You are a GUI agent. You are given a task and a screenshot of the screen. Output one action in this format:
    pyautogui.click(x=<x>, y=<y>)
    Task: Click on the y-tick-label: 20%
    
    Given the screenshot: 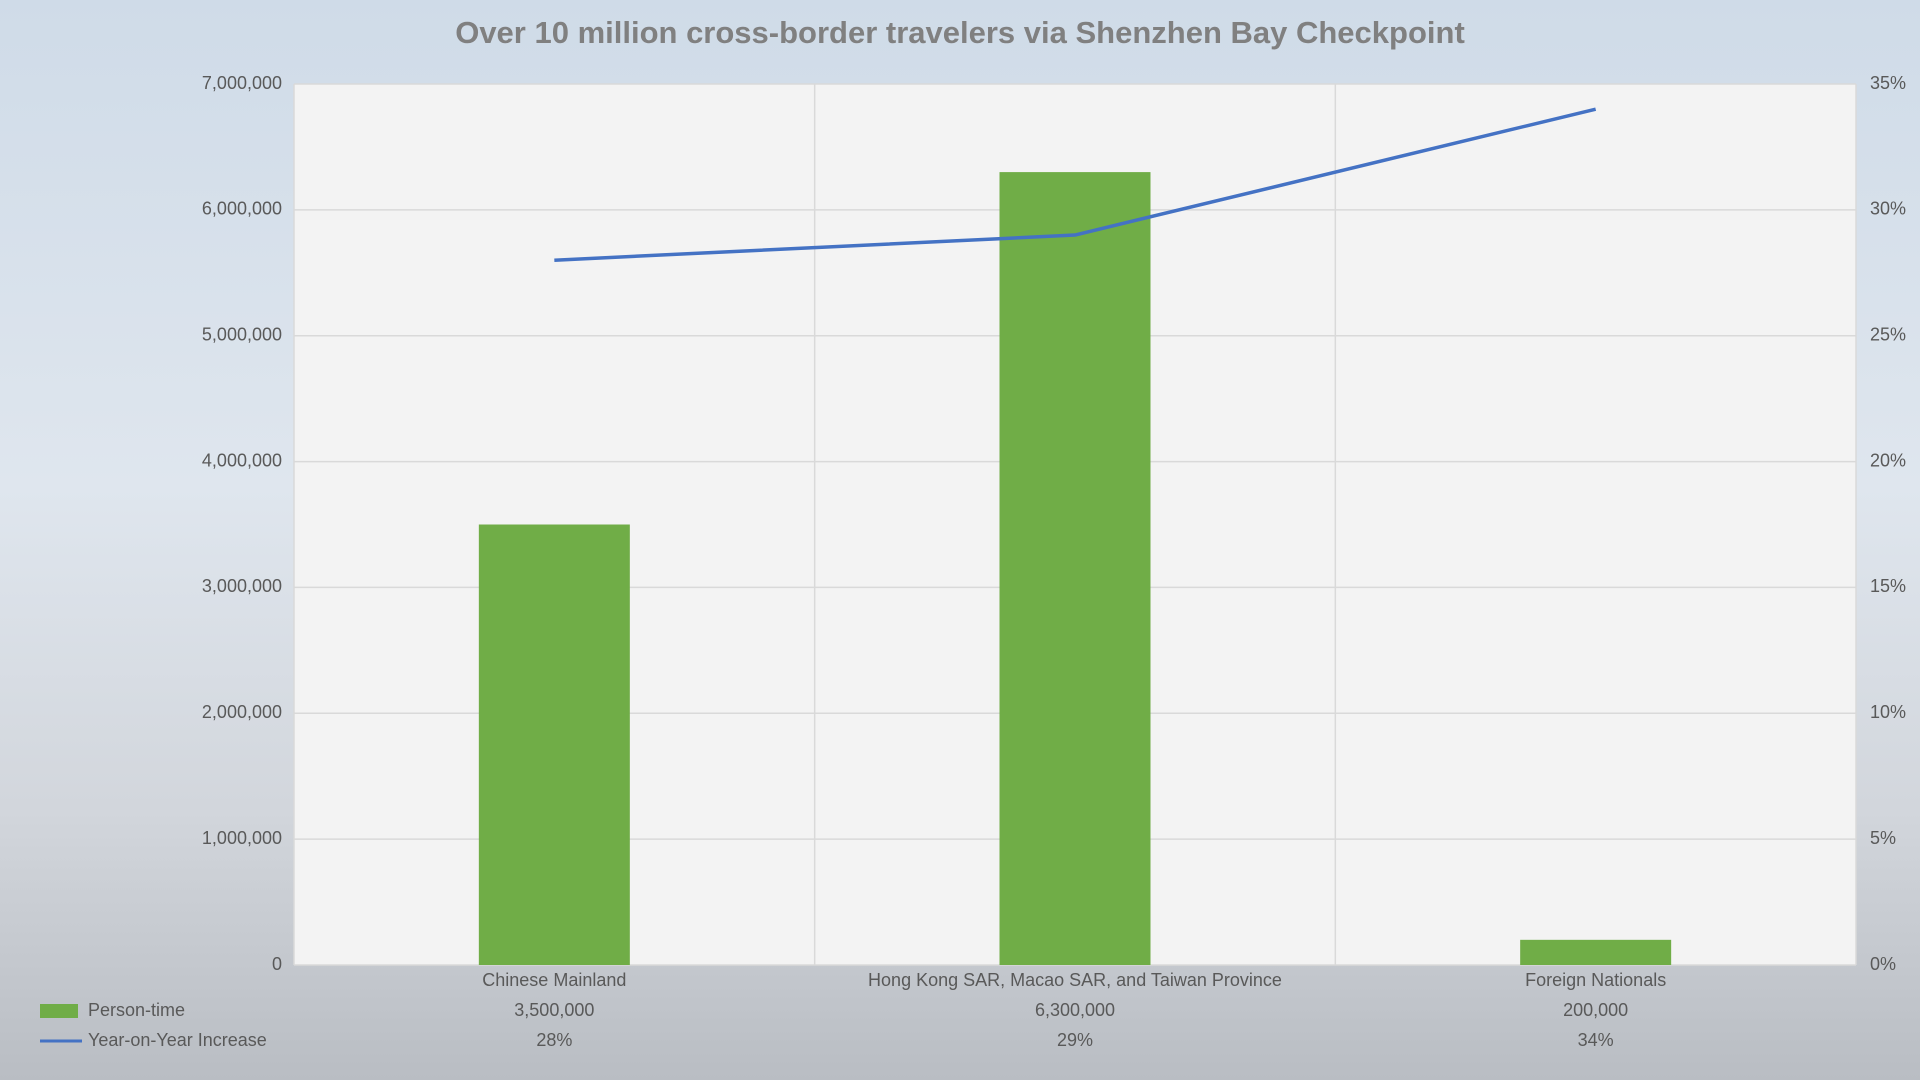 What is the action you would take?
    pyautogui.click(x=1888, y=460)
    